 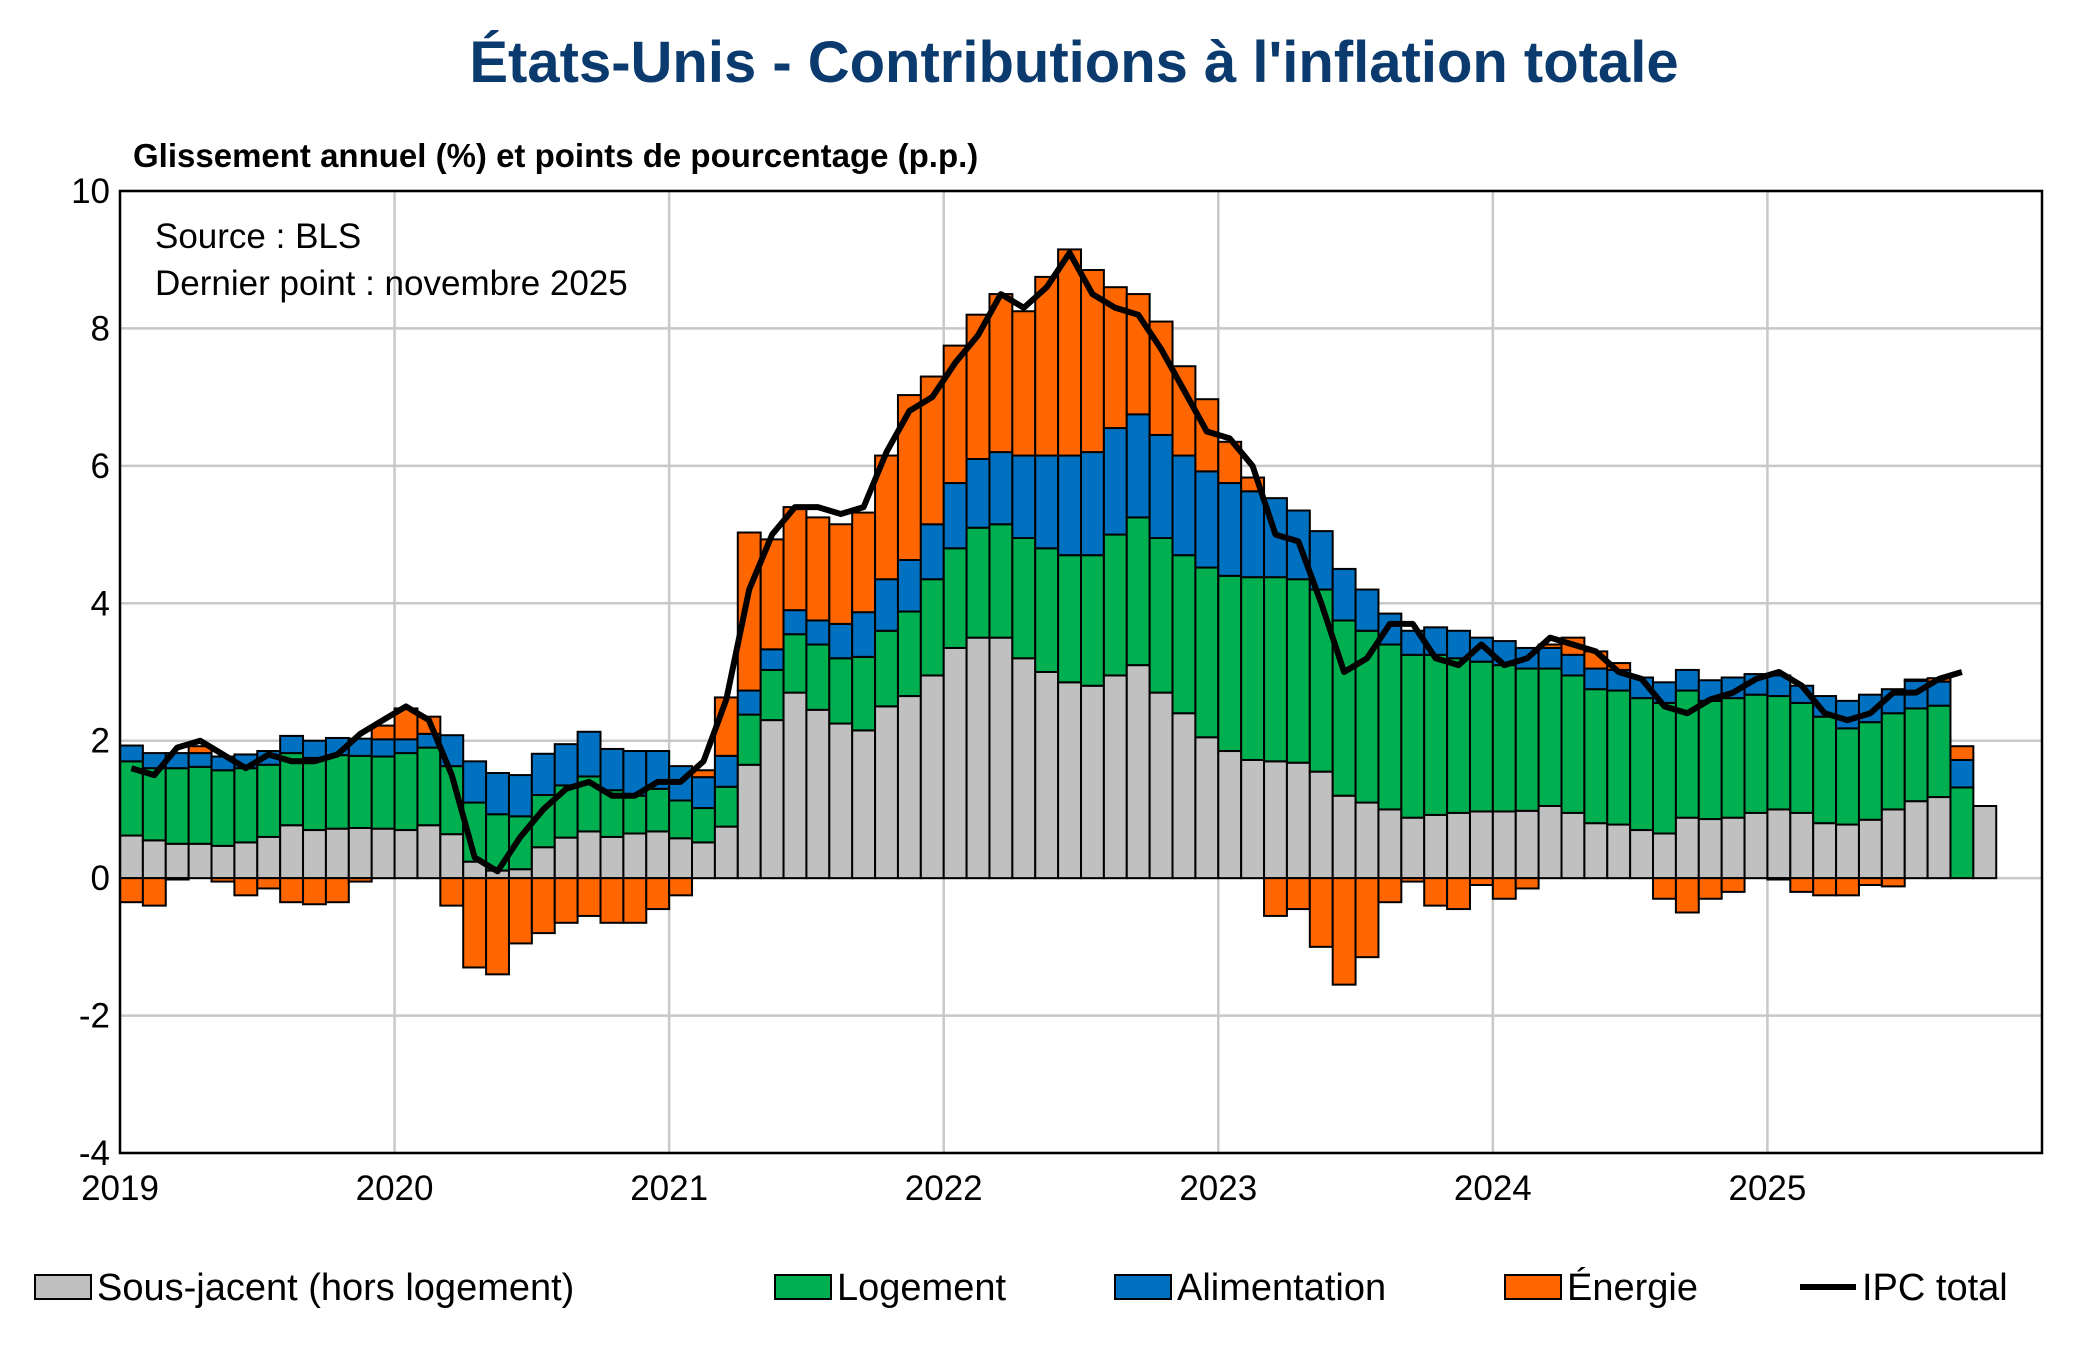 What do you see at coordinates (1632, 1287) in the screenshot?
I see `legend-label: Énergie` at bounding box center [1632, 1287].